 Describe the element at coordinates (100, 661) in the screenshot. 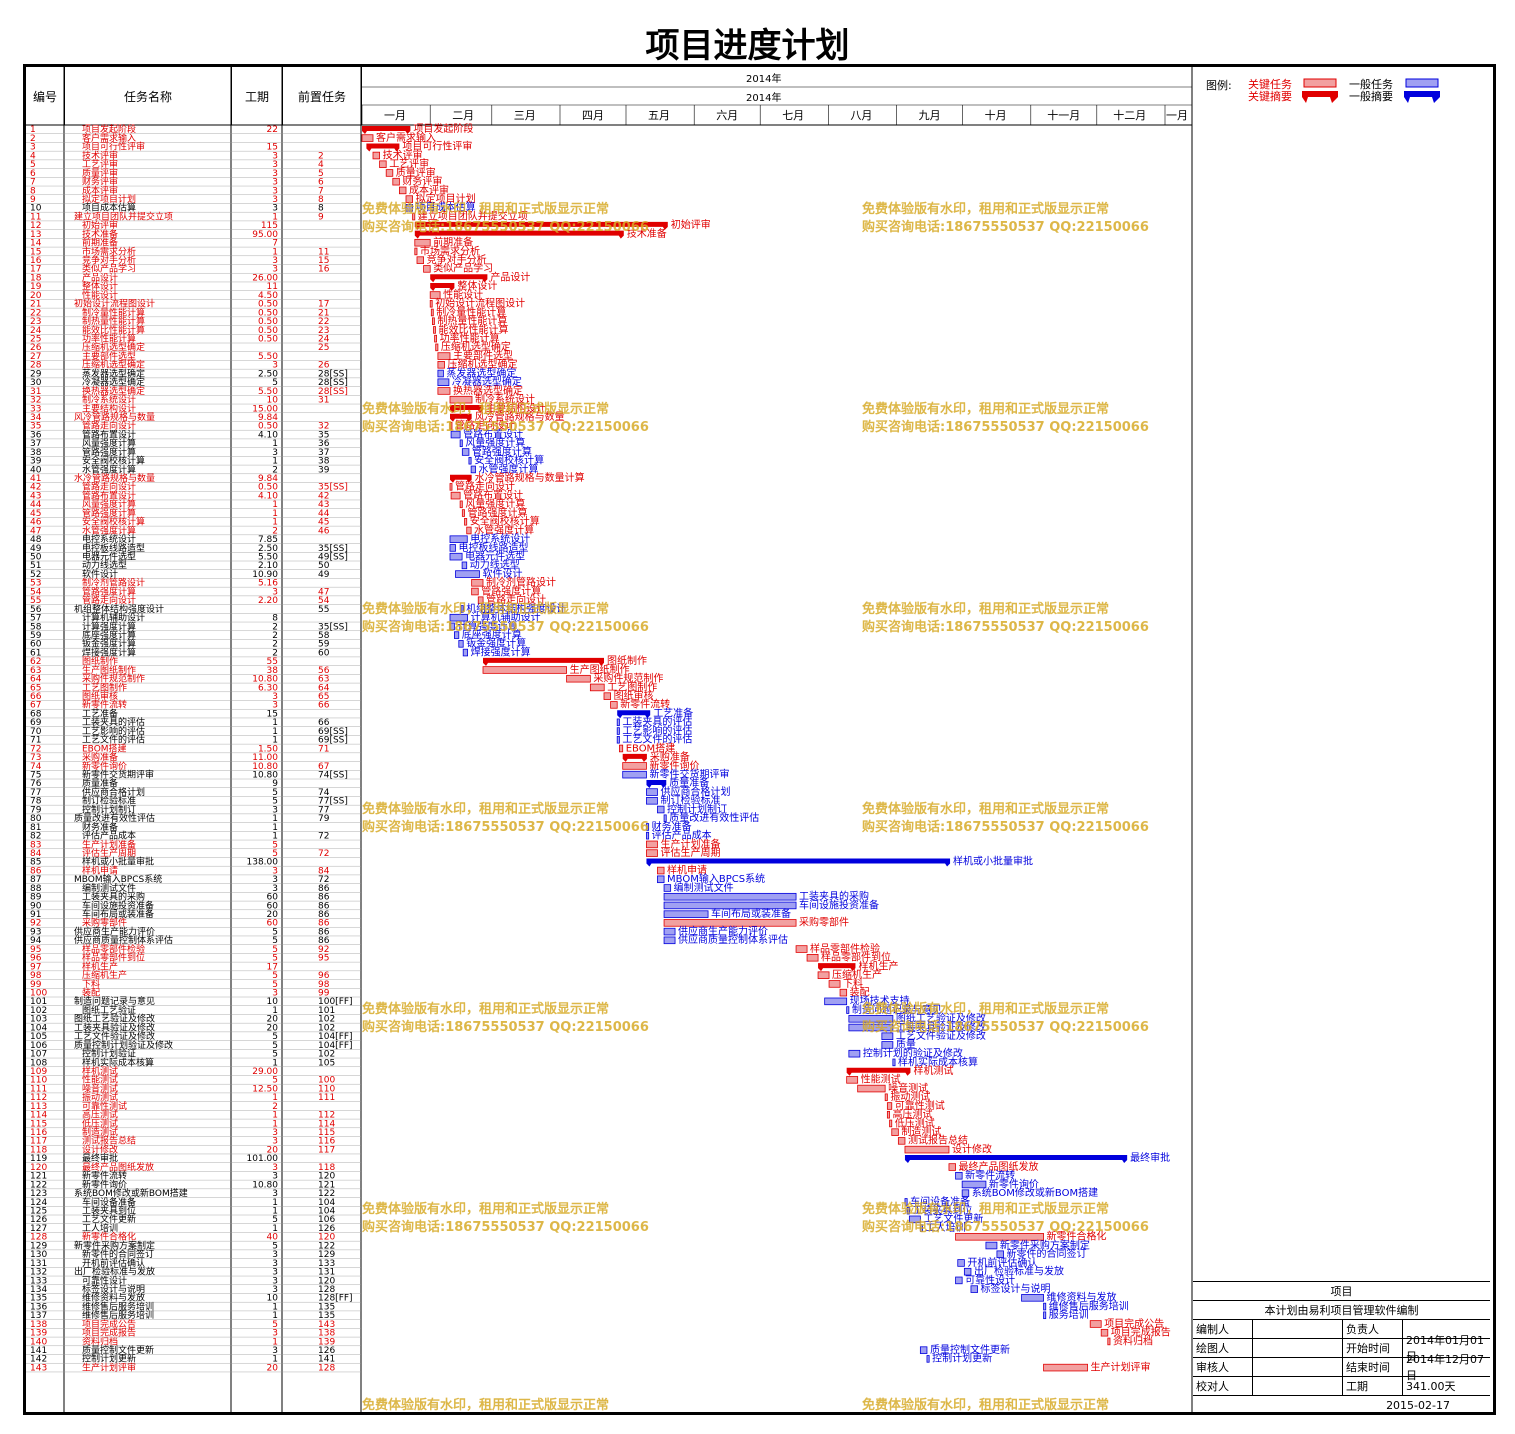

I see `task-name: 图纸制作` at that location.